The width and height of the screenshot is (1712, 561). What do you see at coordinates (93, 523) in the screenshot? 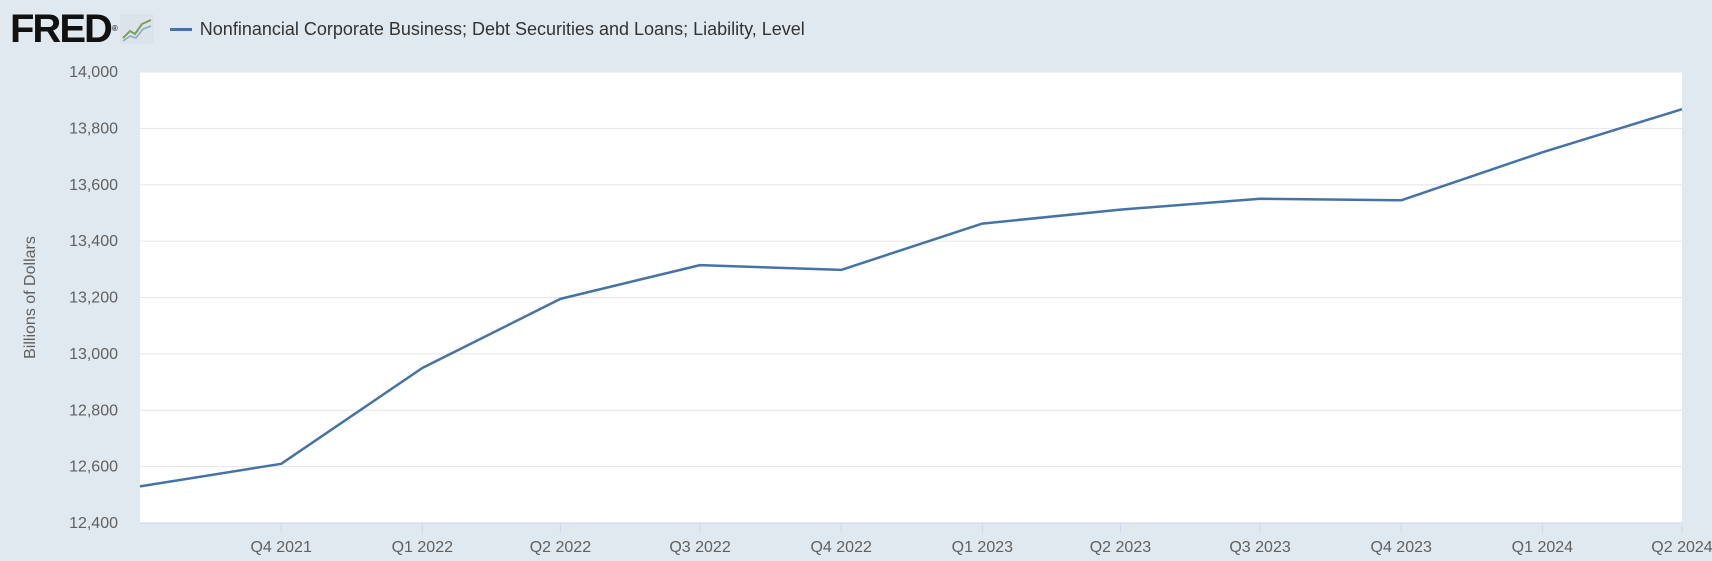
I see `y-tick-label: 12,400` at bounding box center [93, 523].